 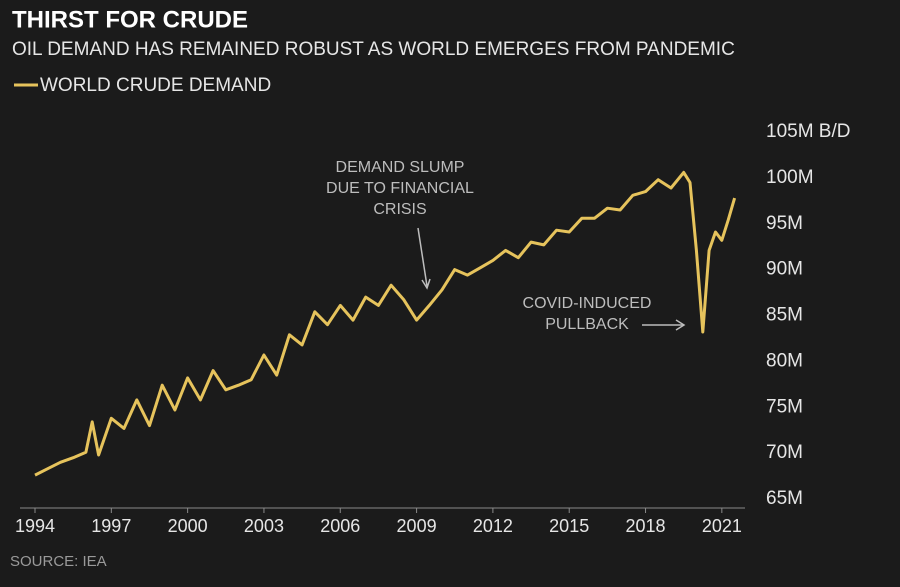 What do you see at coordinates (58, 561) in the screenshot?
I see `source: SOURCE: IEA` at bounding box center [58, 561].